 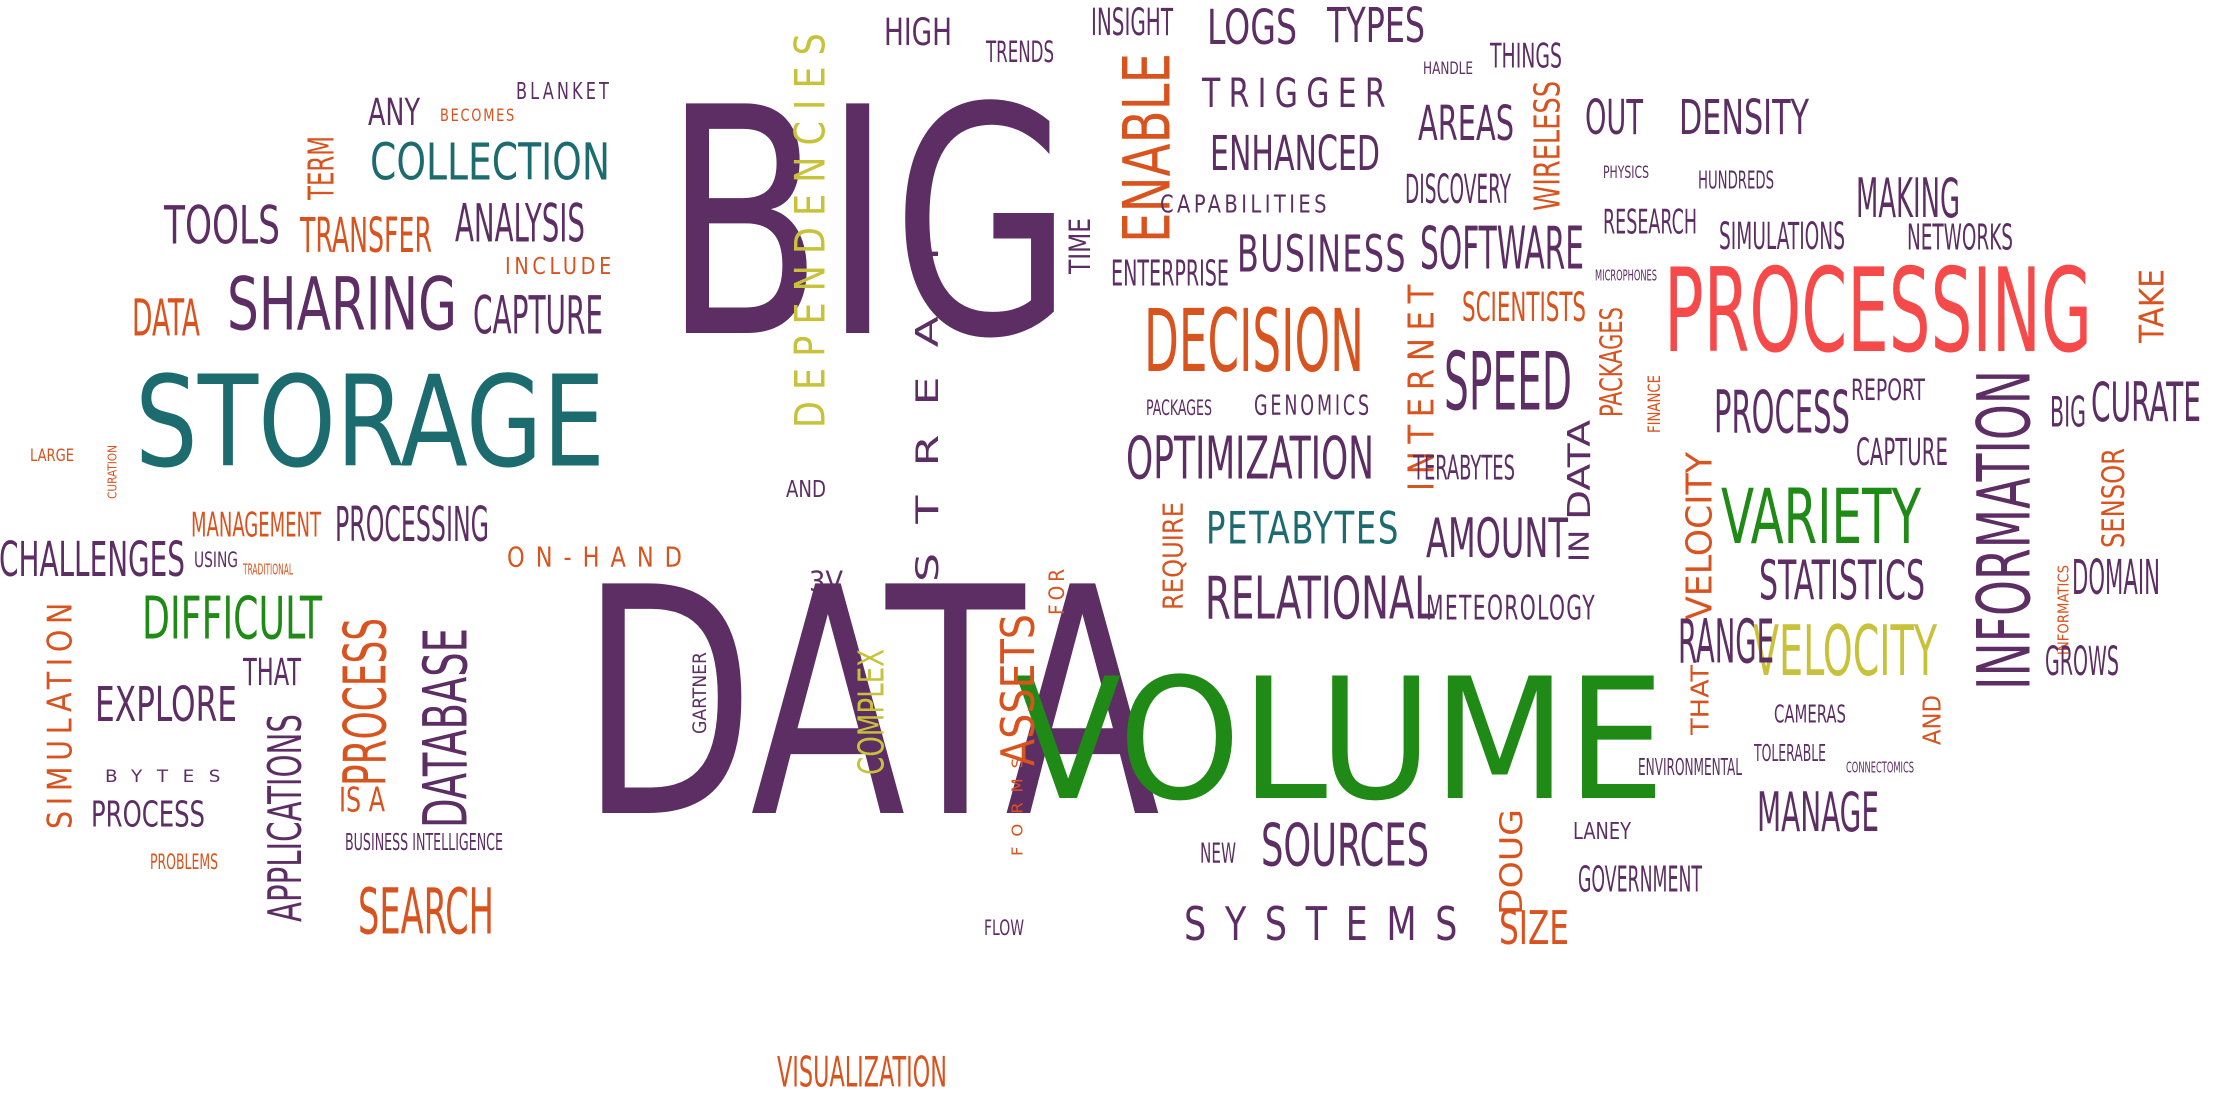 What do you see at coordinates (1422, 384) in the screenshot?
I see `word-internet: INTERNET` at bounding box center [1422, 384].